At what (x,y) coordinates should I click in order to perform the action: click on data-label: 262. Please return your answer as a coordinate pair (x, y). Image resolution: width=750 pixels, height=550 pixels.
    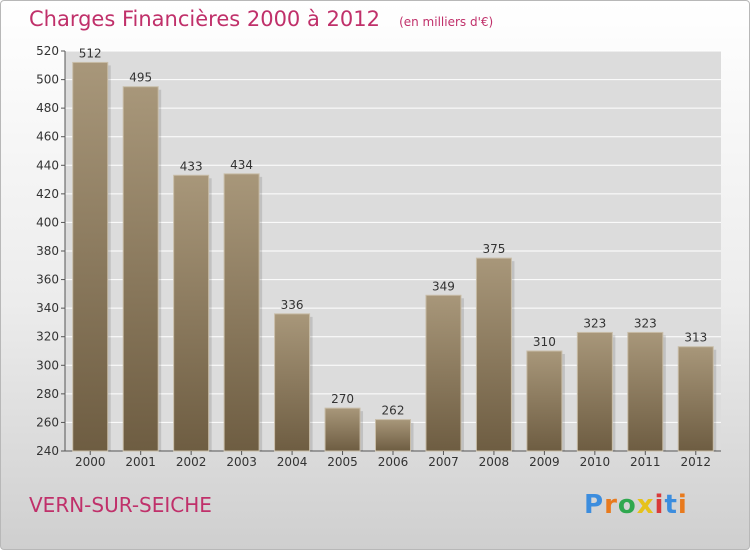
    Looking at the image, I should click on (393, 411).